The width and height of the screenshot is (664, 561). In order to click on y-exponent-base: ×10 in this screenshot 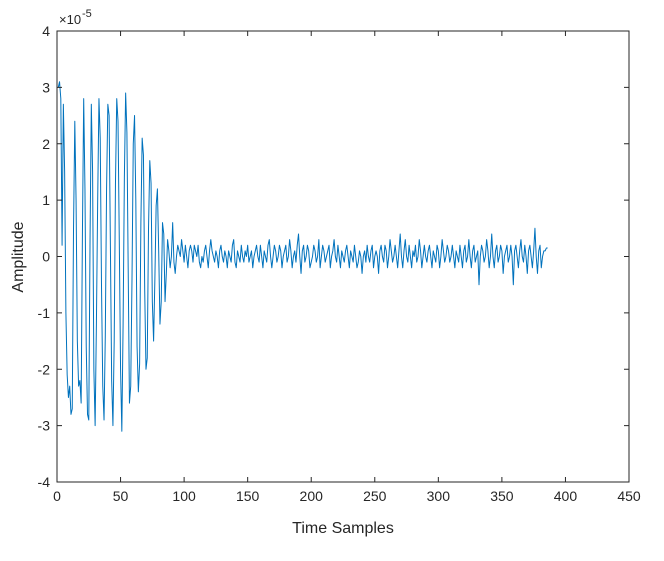, I will do `click(70, 19)`.